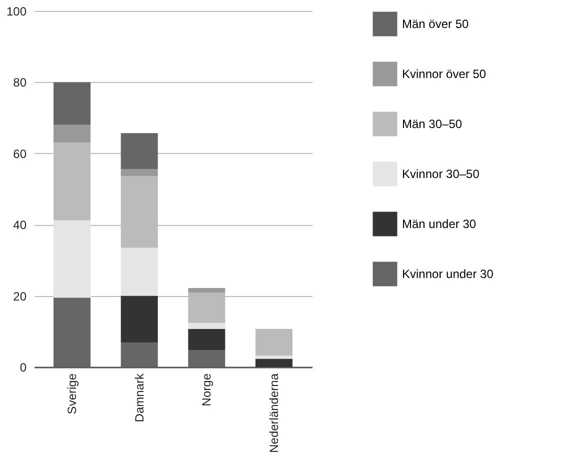  What do you see at coordinates (207, 389) in the screenshot?
I see `x-tick-label: Norge` at bounding box center [207, 389].